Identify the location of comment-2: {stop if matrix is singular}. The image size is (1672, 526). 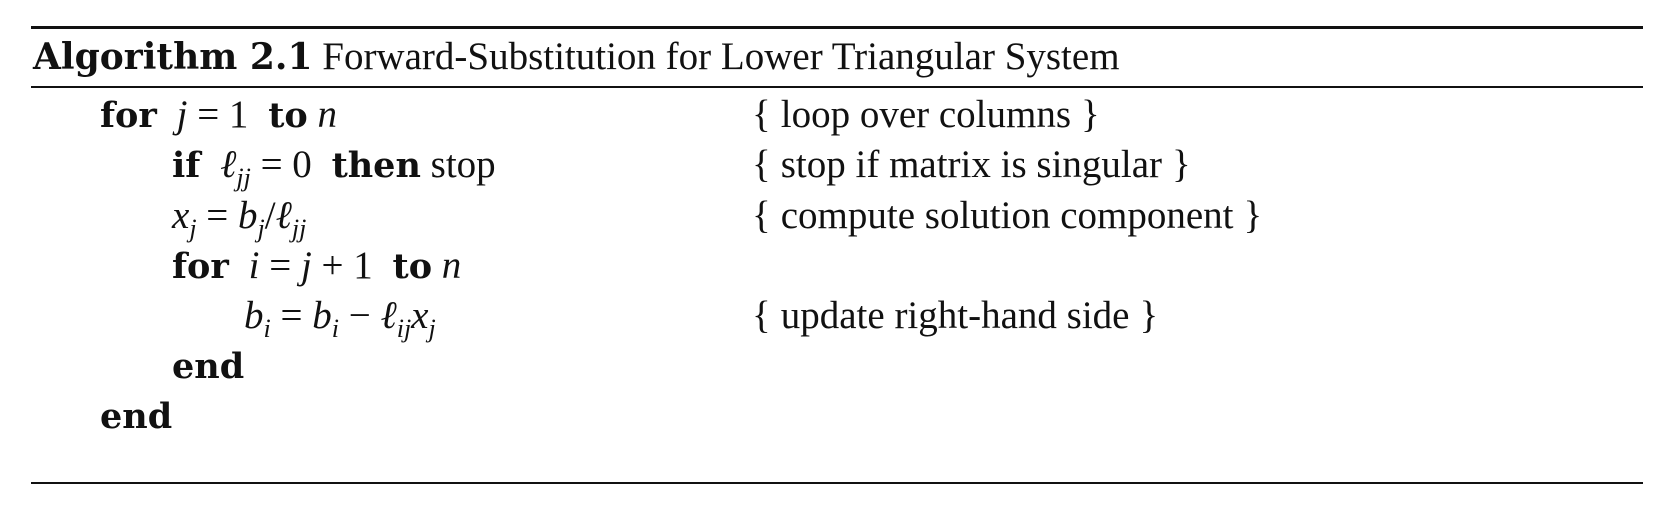
(971, 164).